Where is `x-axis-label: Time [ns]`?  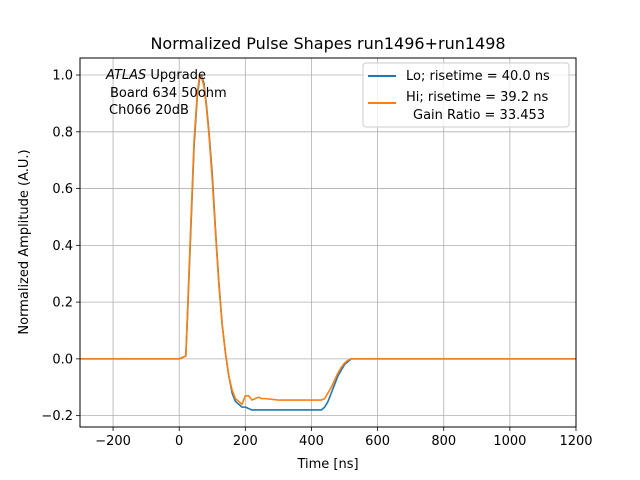 x-axis-label: Time [ns] is located at coordinates (327, 464).